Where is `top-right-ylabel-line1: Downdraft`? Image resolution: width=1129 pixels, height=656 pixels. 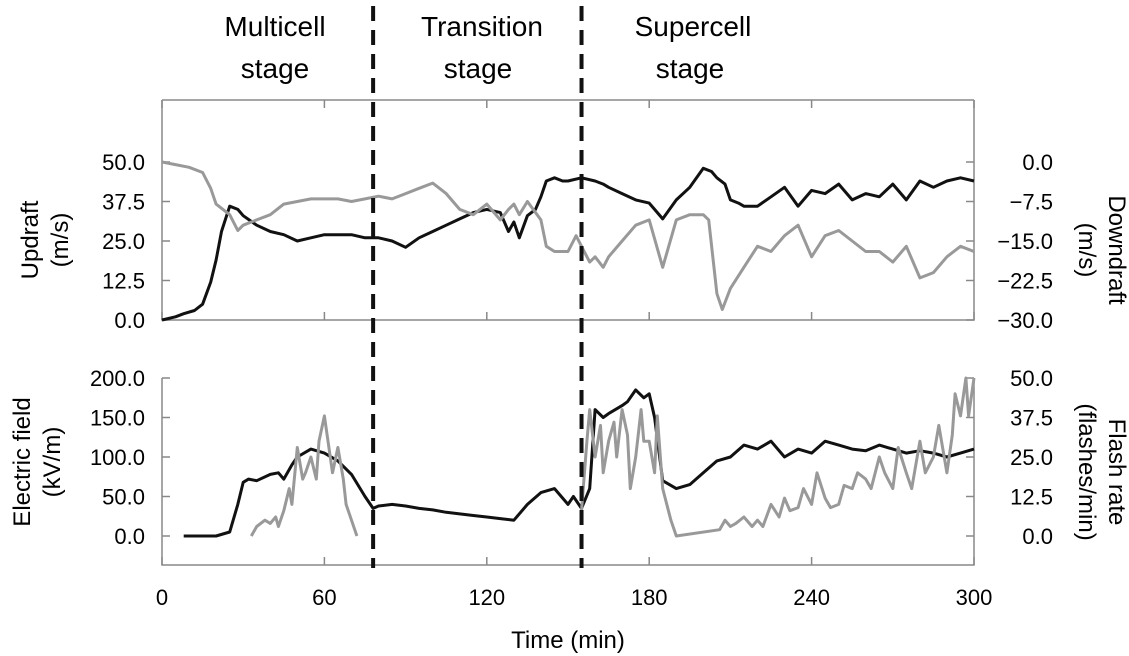 top-right-ylabel-line1: Downdraft is located at coordinates (1116, 250).